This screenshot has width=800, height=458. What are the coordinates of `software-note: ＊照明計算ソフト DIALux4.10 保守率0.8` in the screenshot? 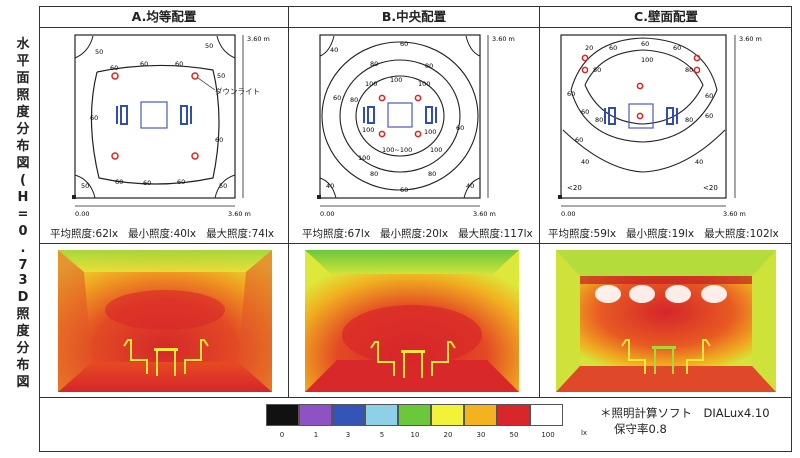 It's located at (685, 421).